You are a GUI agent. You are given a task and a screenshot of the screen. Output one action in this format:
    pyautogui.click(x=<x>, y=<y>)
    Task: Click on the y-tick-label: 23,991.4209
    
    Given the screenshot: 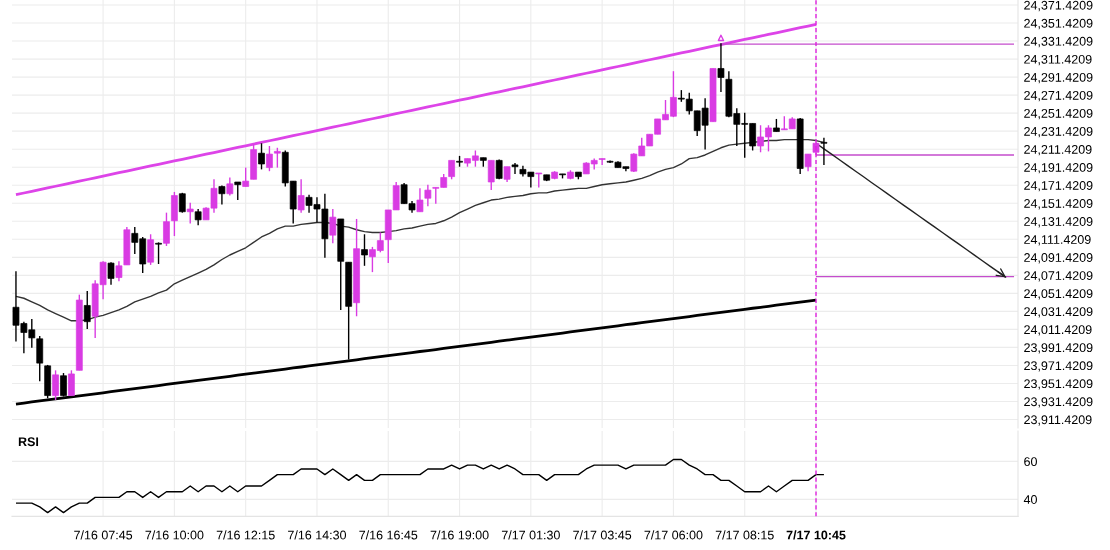 What is the action you would take?
    pyautogui.click(x=1058, y=348)
    